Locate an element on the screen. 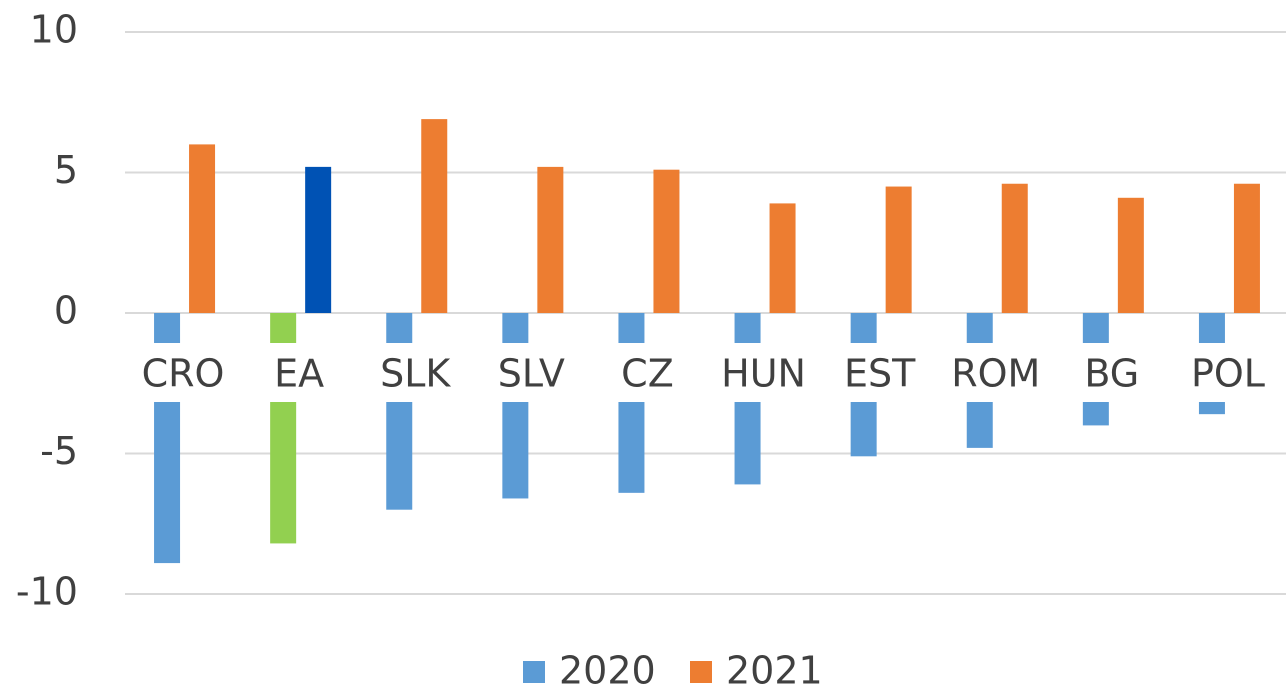 The height and width of the screenshot is (694, 1286). y-tick-label: 0 is located at coordinates (66, 311).